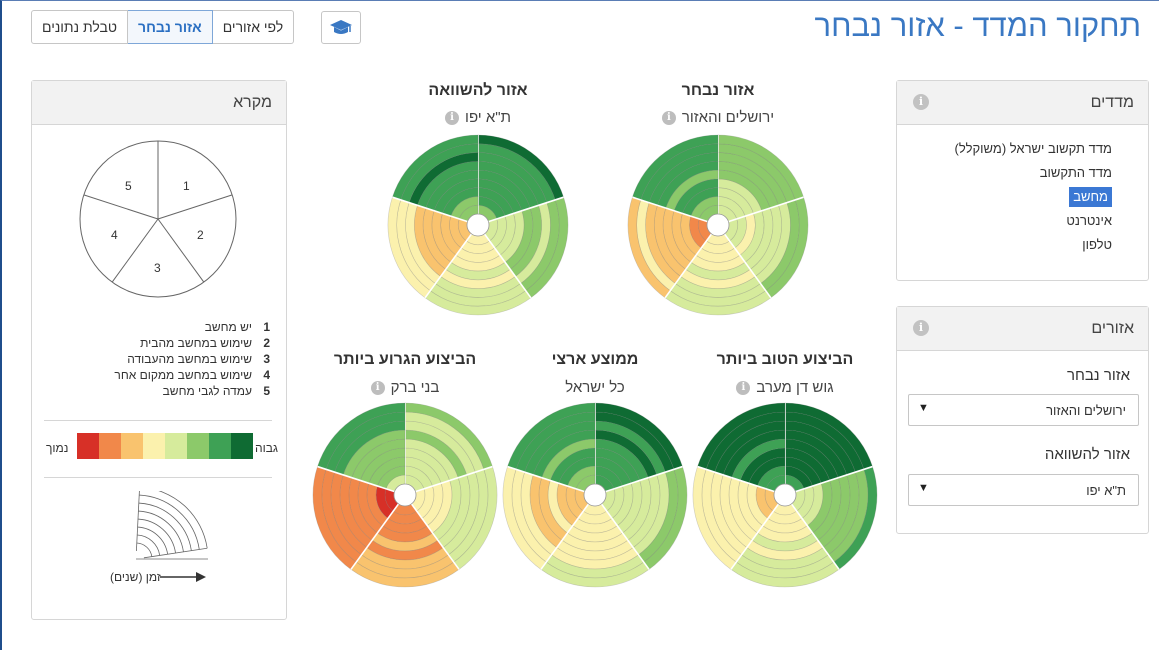 This screenshot has height=650, width=1159. I want to click on chart-title-compare: אזור להשוואה, so click(478, 90).